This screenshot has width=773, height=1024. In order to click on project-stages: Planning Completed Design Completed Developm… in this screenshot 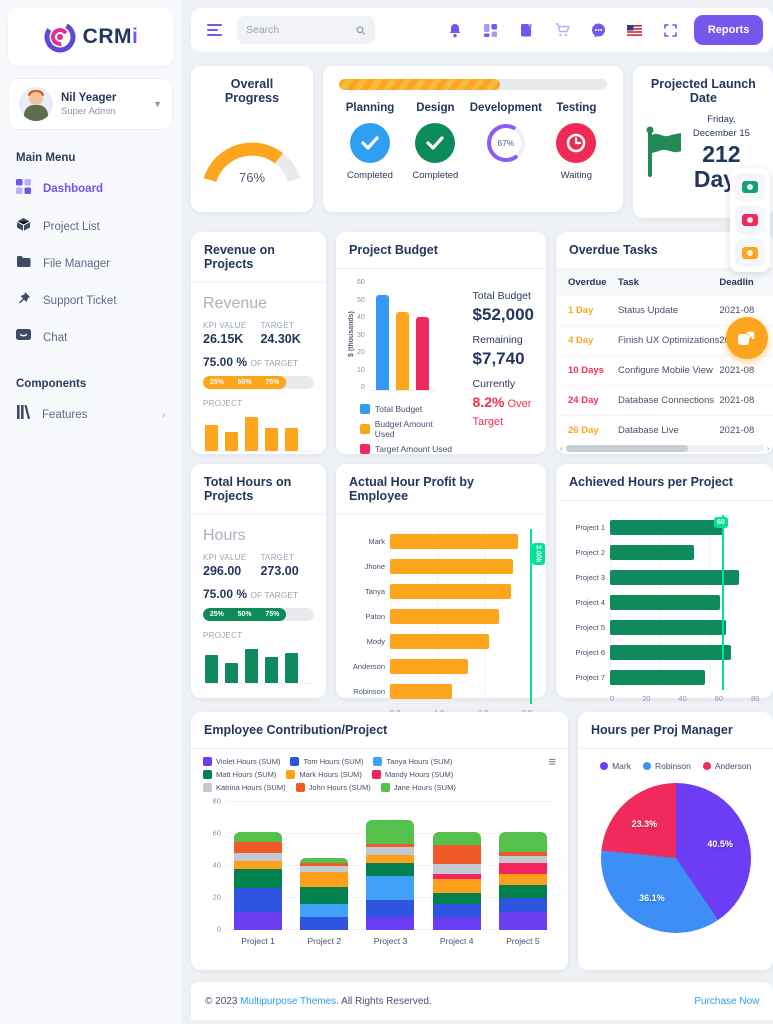, I will do `click(473, 141)`.